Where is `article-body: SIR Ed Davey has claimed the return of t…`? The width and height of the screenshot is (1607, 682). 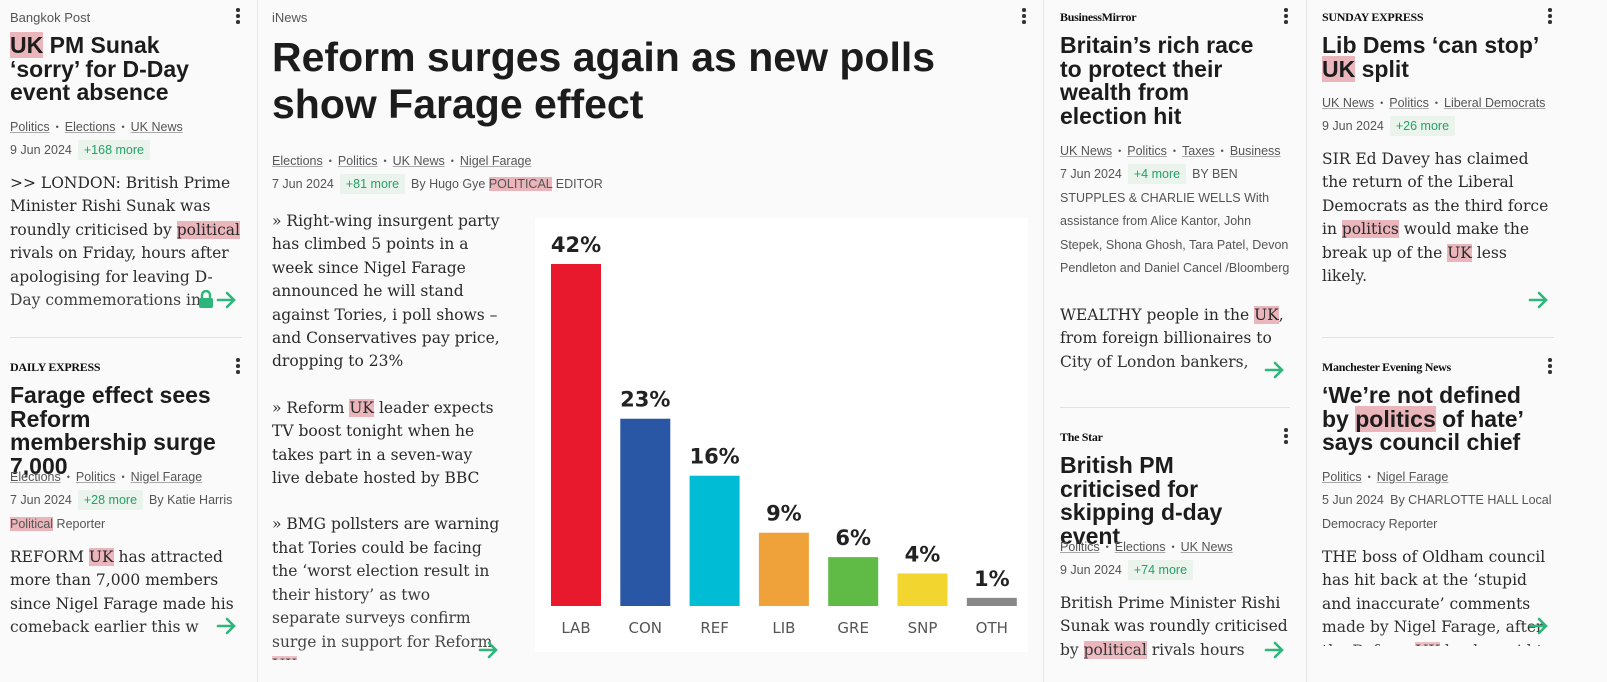 article-body: SIR Ed Davey has claimed the return of t… is located at coordinates (1438, 230).